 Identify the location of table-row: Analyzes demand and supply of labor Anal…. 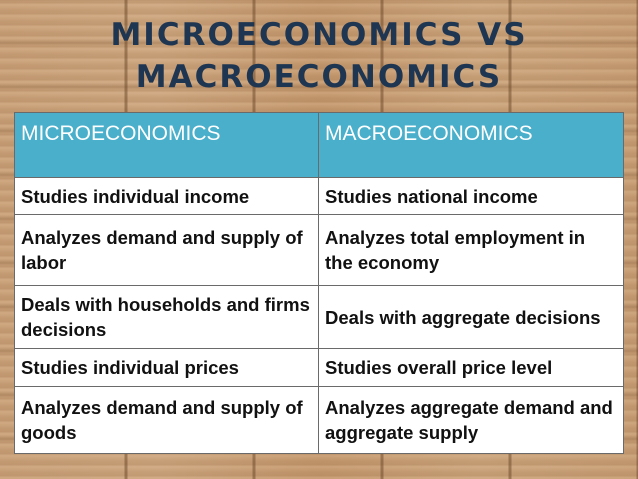
(319, 250).